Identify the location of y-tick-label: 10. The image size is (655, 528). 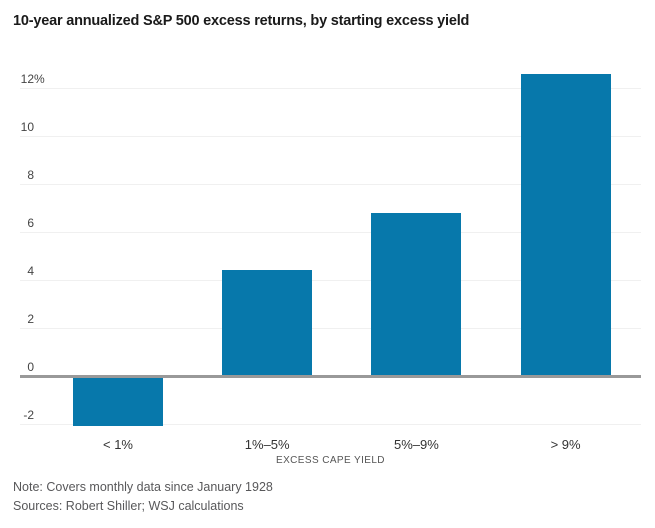
(27, 127).